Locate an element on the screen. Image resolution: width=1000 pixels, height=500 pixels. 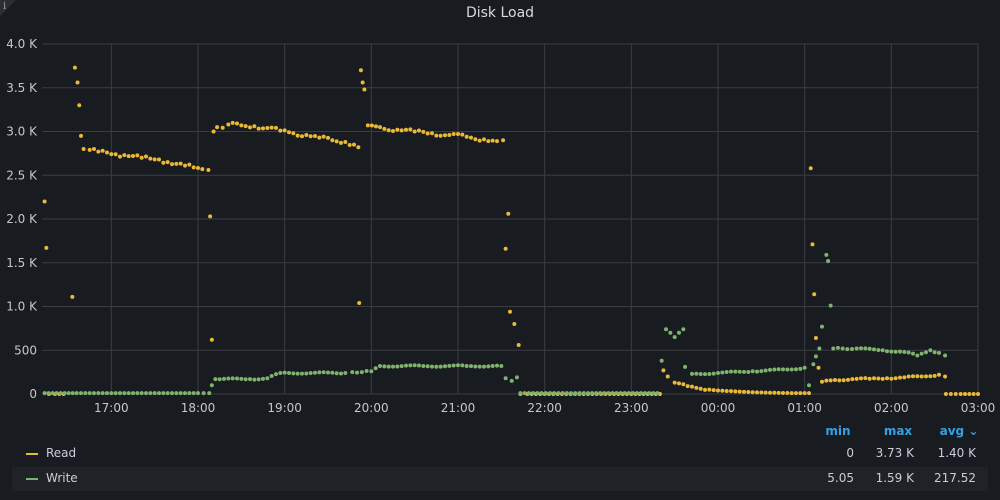
read-color-swatch is located at coordinates (32, 454).